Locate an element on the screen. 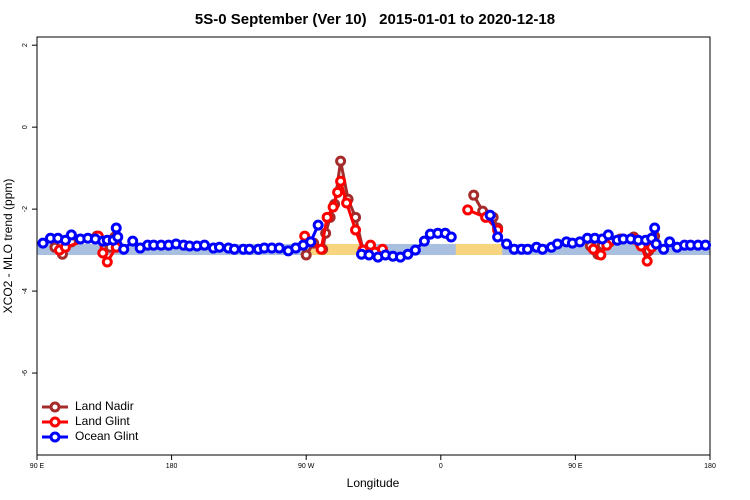  legend-label: Land Glint is located at coordinates (102, 421).